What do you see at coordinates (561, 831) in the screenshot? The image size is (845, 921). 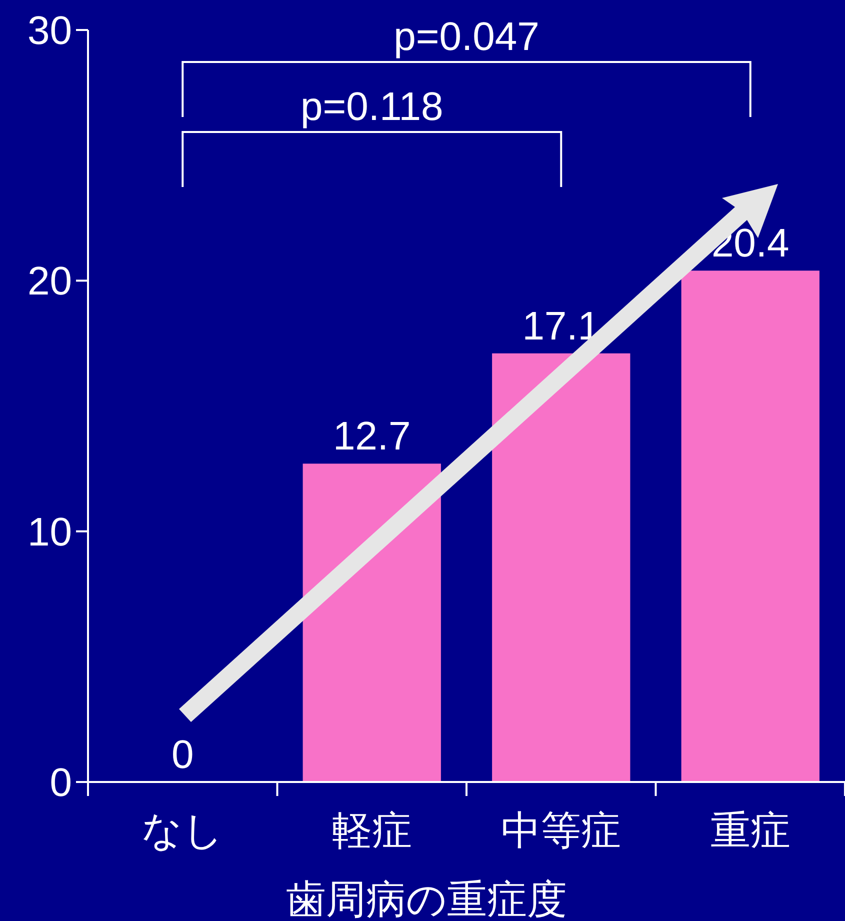 I see `x-tick-label: 中等症` at bounding box center [561, 831].